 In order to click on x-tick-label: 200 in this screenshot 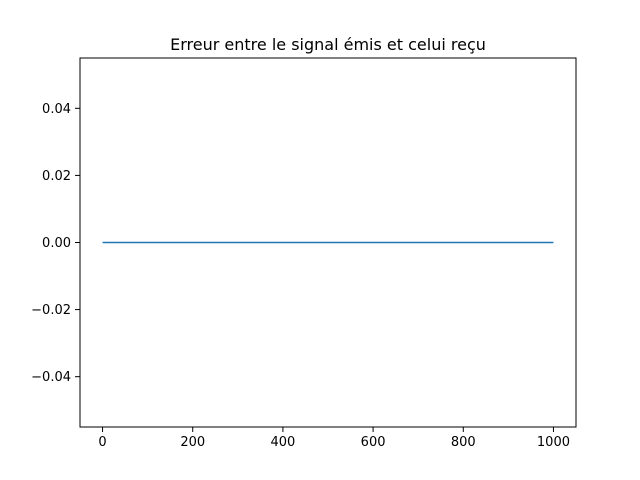, I will do `click(192, 442)`.